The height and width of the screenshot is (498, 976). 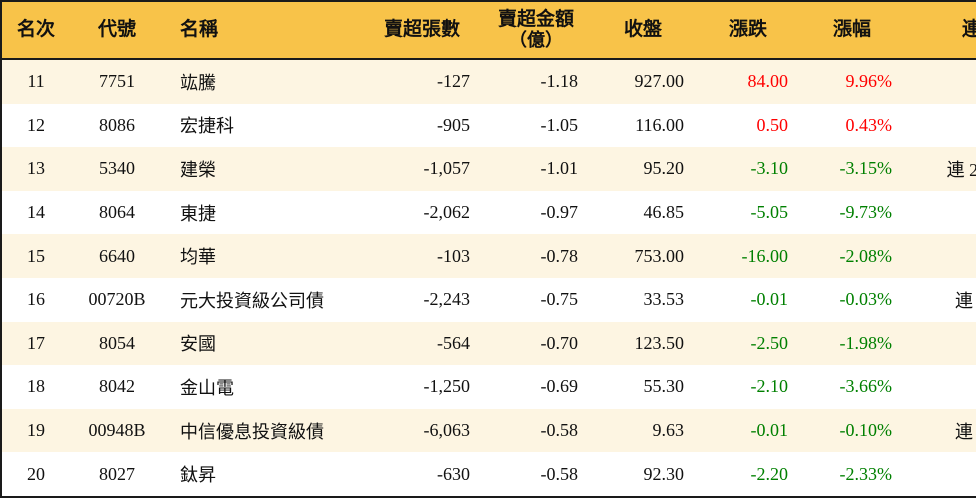 What do you see at coordinates (536, 212) in the screenshot?
I see `cell-sell-amount: -0.97` at bounding box center [536, 212].